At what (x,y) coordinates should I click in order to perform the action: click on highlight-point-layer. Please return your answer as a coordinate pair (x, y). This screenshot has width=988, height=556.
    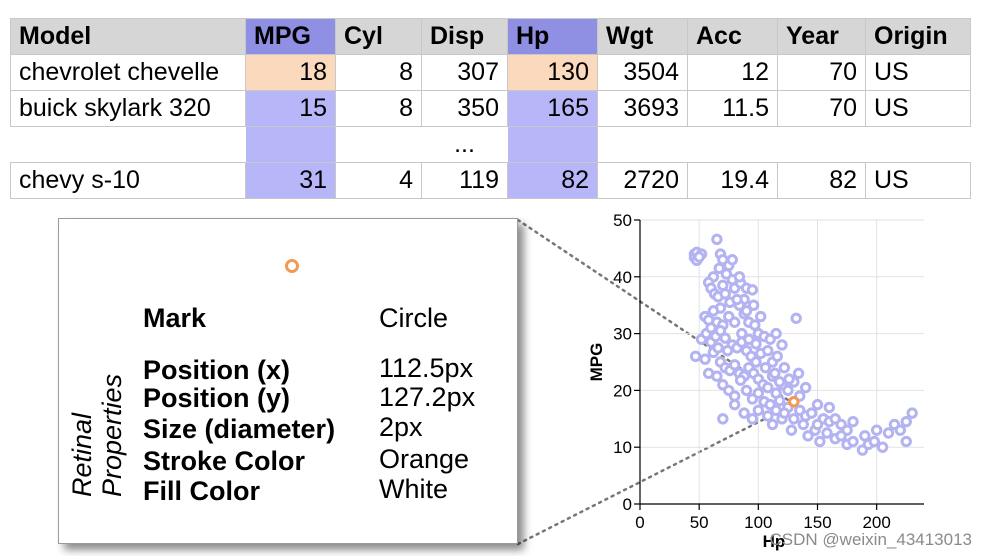
    Looking at the image, I should click on (794, 402).